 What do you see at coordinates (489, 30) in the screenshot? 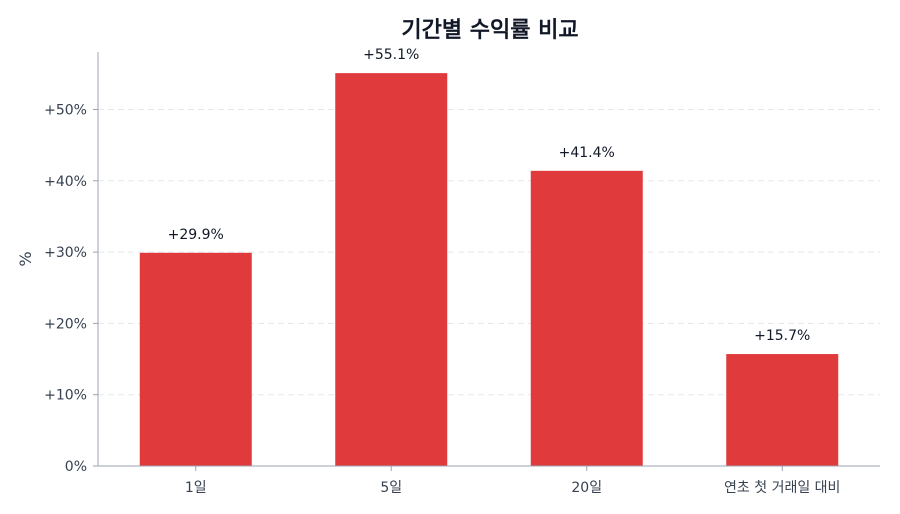
I see `chart-title: 기간별 수익률 비교` at bounding box center [489, 30].